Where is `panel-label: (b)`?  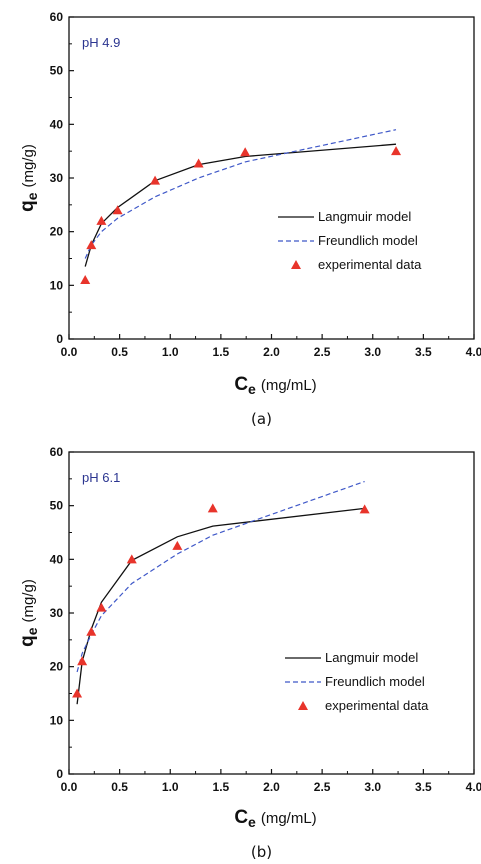 panel-label: (b) is located at coordinates (261, 852).